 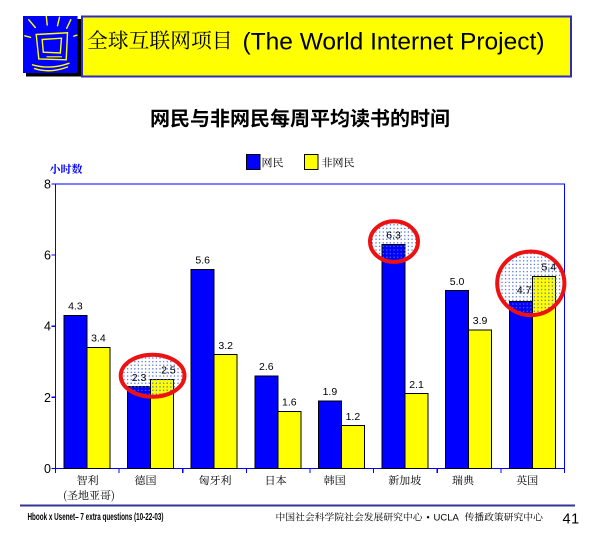 I want to click on svg-text: 1.2, so click(x=353, y=417).